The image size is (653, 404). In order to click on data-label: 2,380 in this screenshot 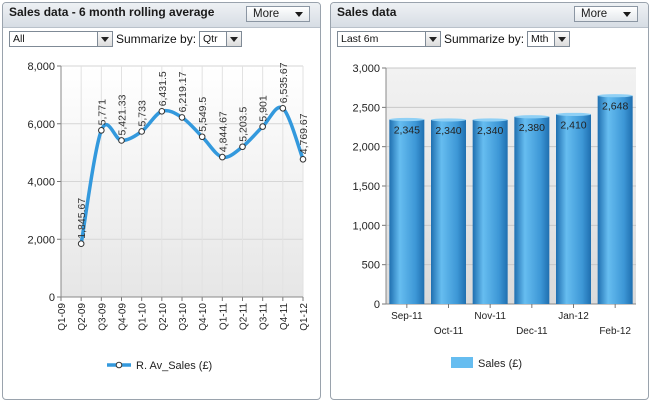, I will do `click(532, 128)`.